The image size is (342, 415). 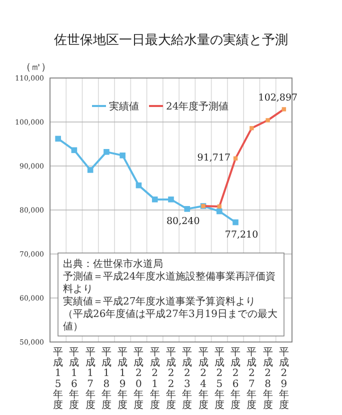 What do you see at coordinates (123, 379) in the screenshot?
I see `x-tick-label: 平成19年度` at bounding box center [123, 379].